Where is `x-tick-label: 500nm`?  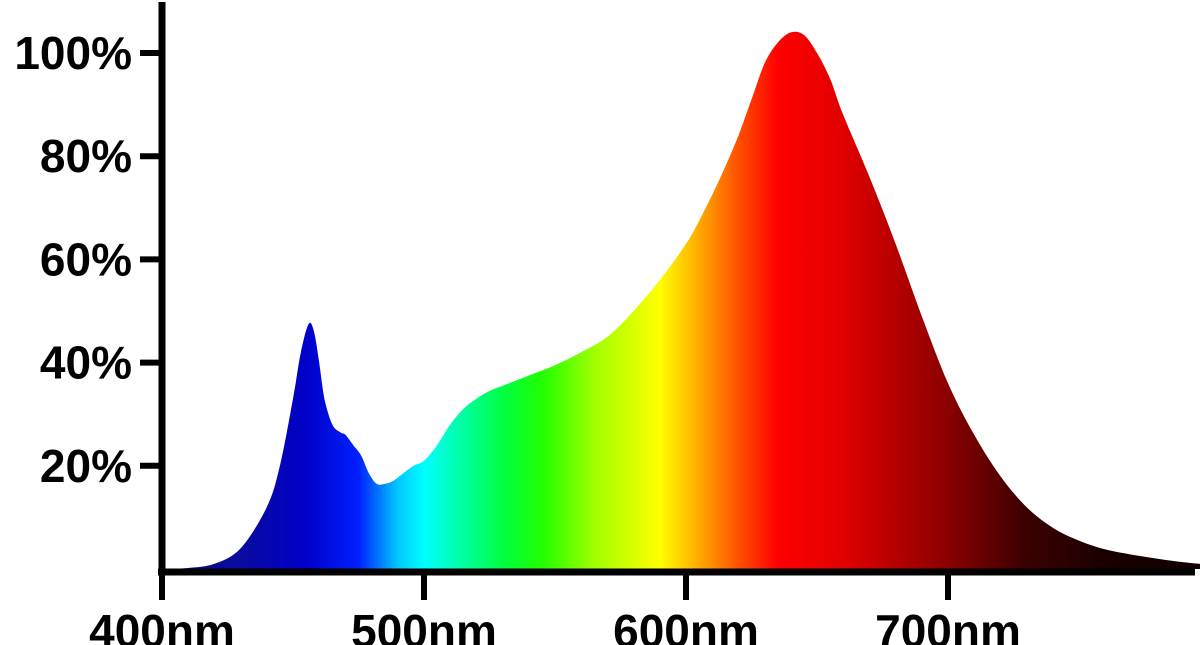
x-tick-label: 500nm is located at coordinates (424, 625).